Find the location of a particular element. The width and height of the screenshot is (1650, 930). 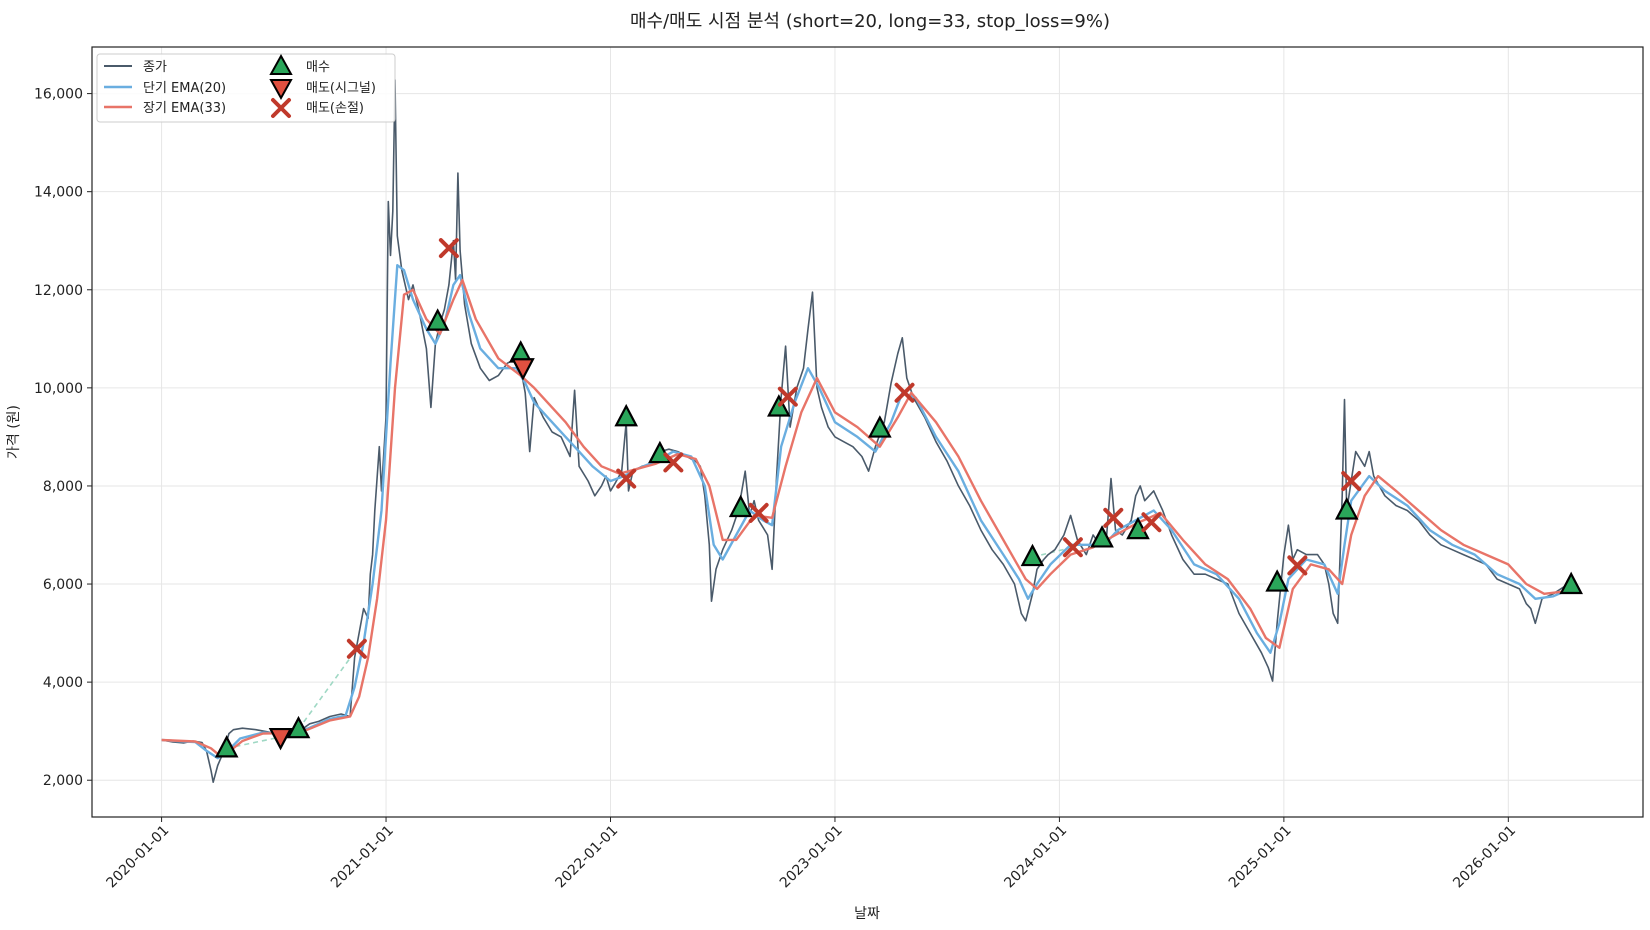

legend-box is located at coordinates (246, 88).